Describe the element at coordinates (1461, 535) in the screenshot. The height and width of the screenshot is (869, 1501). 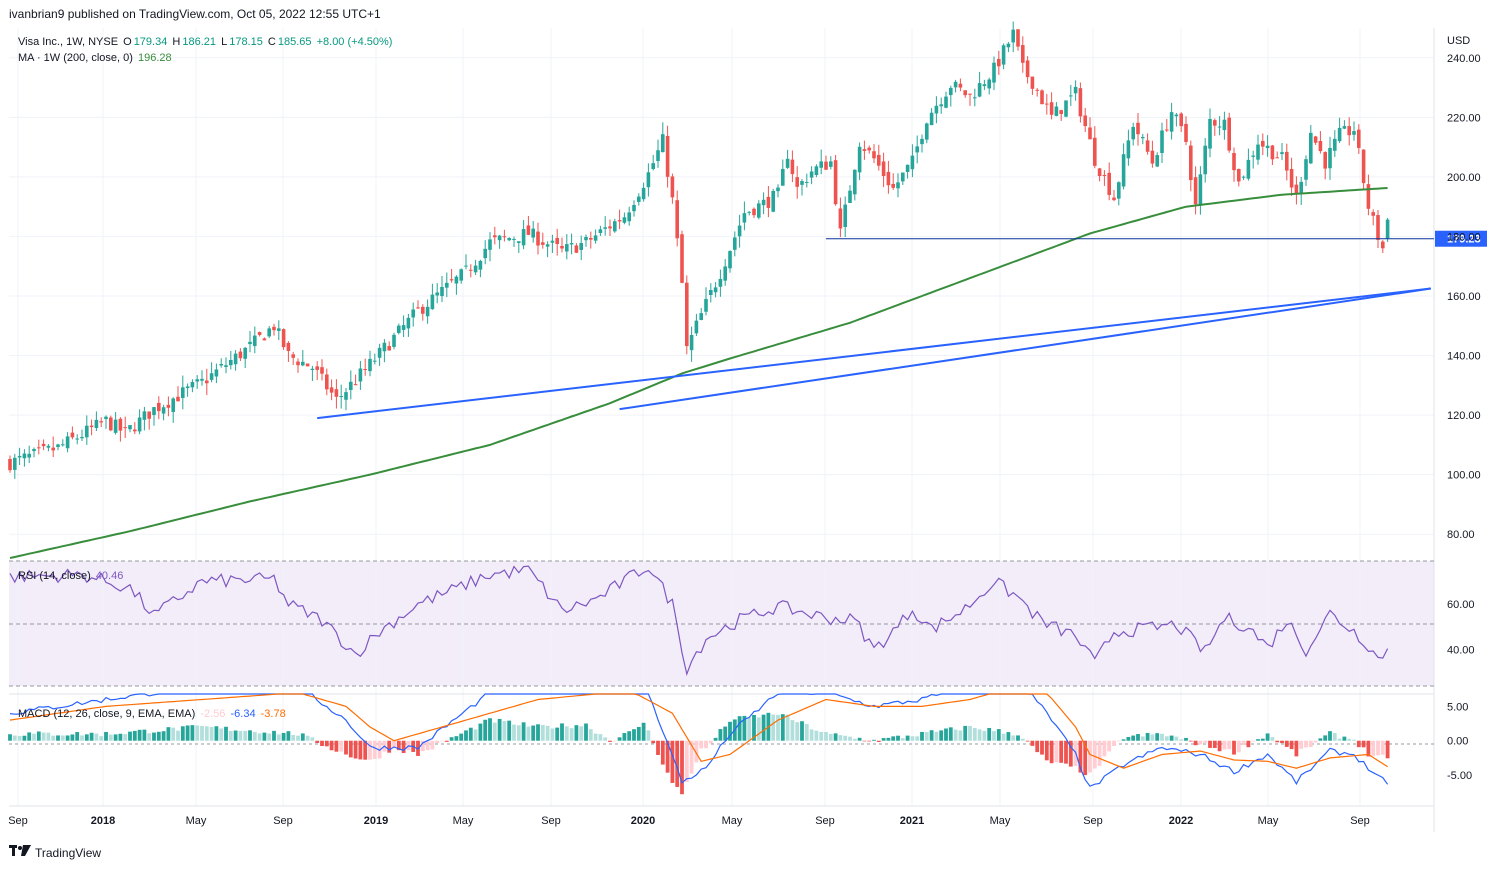
I see `price-tick-label: 80.00` at that location.